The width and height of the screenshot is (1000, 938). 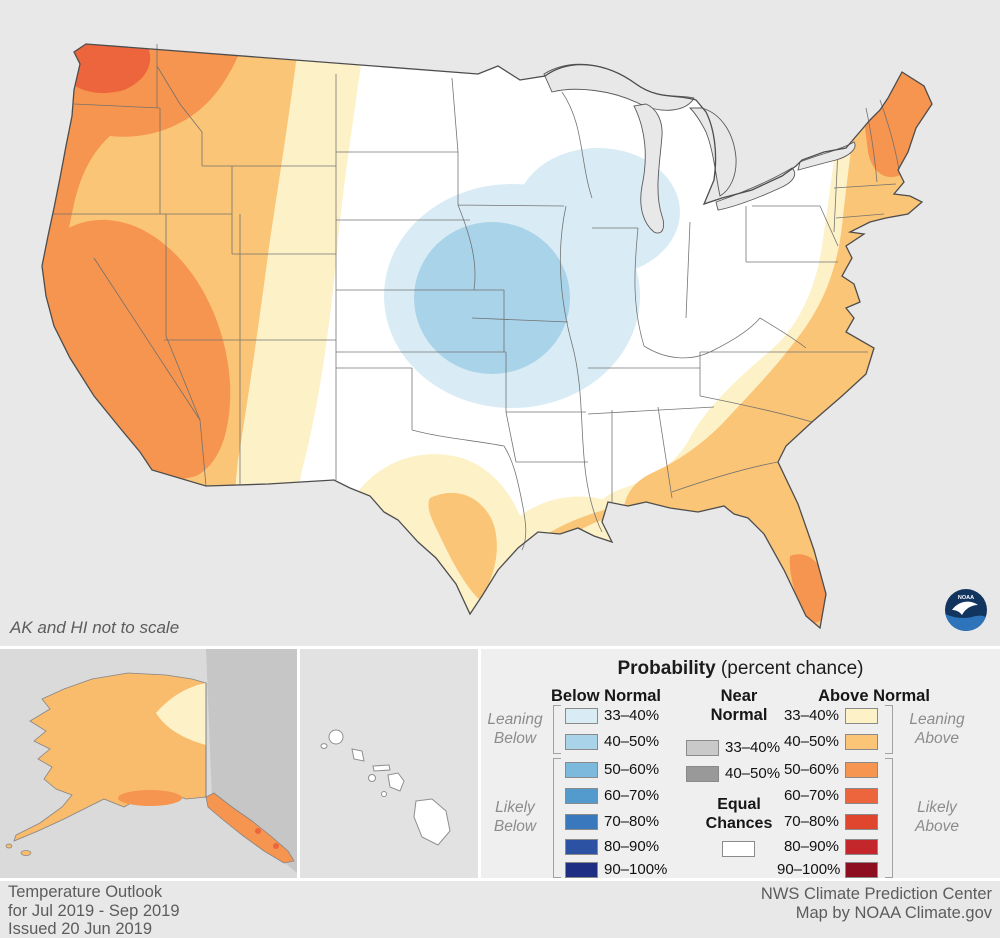 What do you see at coordinates (966, 598) in the screenshot?
I see `noaa-logo-text: NOAA` at bounding box center [966, 598].